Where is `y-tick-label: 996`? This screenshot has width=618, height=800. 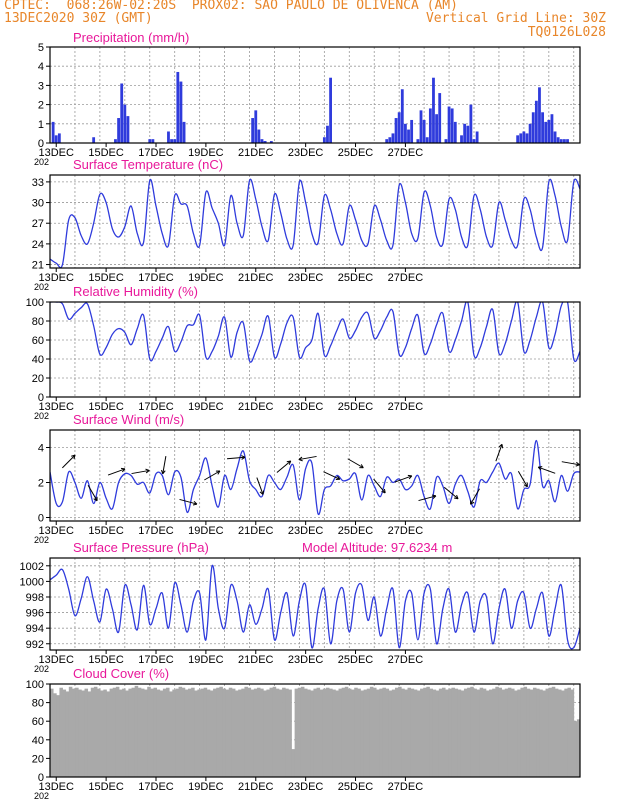
y-tick-label: 996 is located at coordinates (35, 614).